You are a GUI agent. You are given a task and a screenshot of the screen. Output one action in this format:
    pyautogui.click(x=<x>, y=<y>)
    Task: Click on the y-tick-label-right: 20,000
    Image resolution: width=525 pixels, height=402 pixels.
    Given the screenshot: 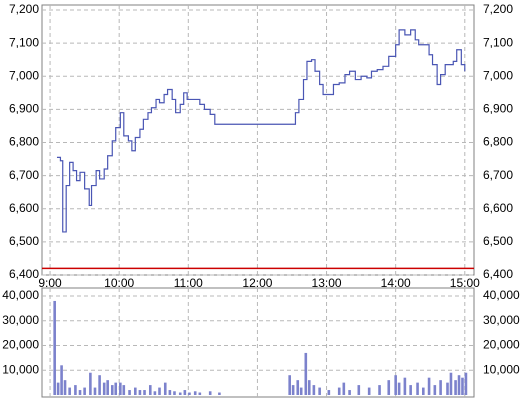 What is the action you would take?
    pyautogui.click(x=501, y=345)
    